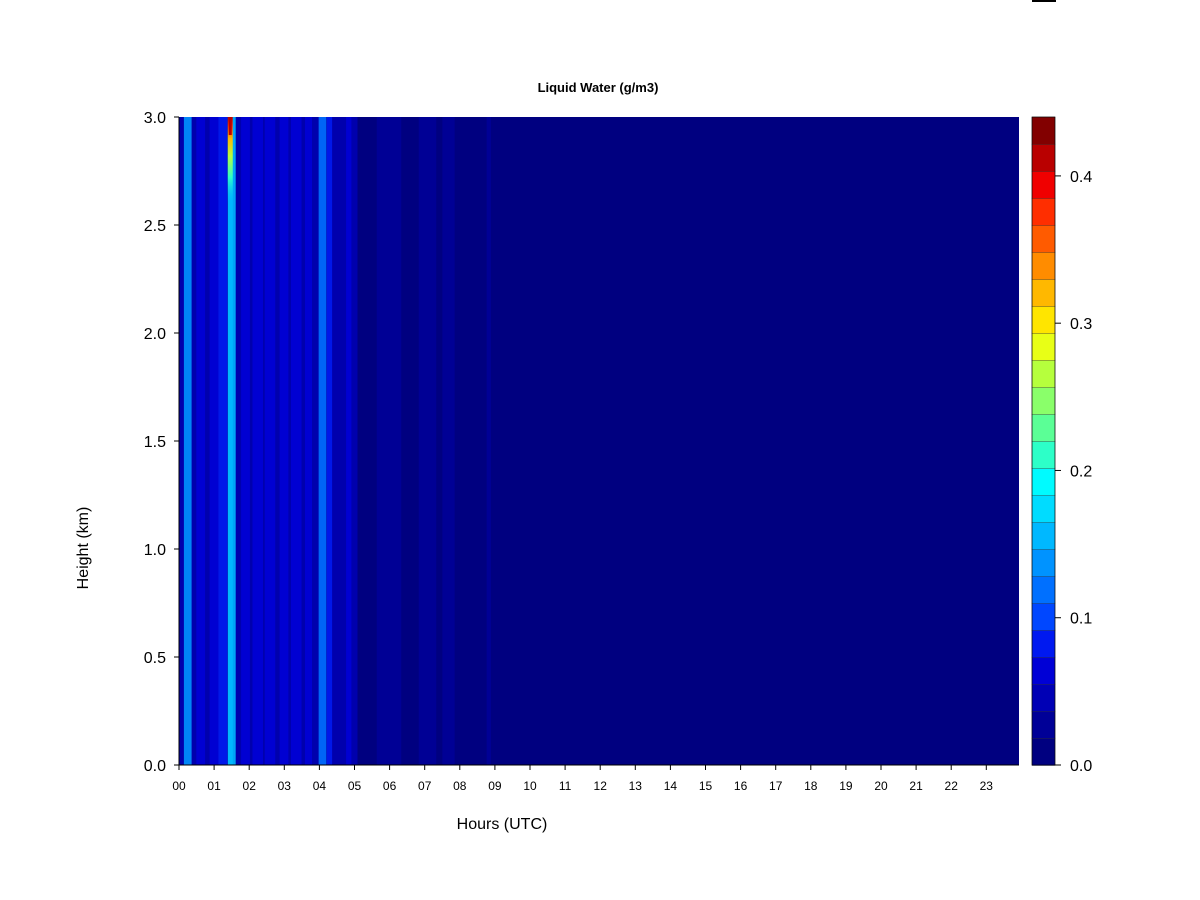 This screenshot has width=1200, height=900. What do you see at coordinates (390, 786) in the screenshot?
I see `x-tick-label: 06` at bounding box center [390, 786].